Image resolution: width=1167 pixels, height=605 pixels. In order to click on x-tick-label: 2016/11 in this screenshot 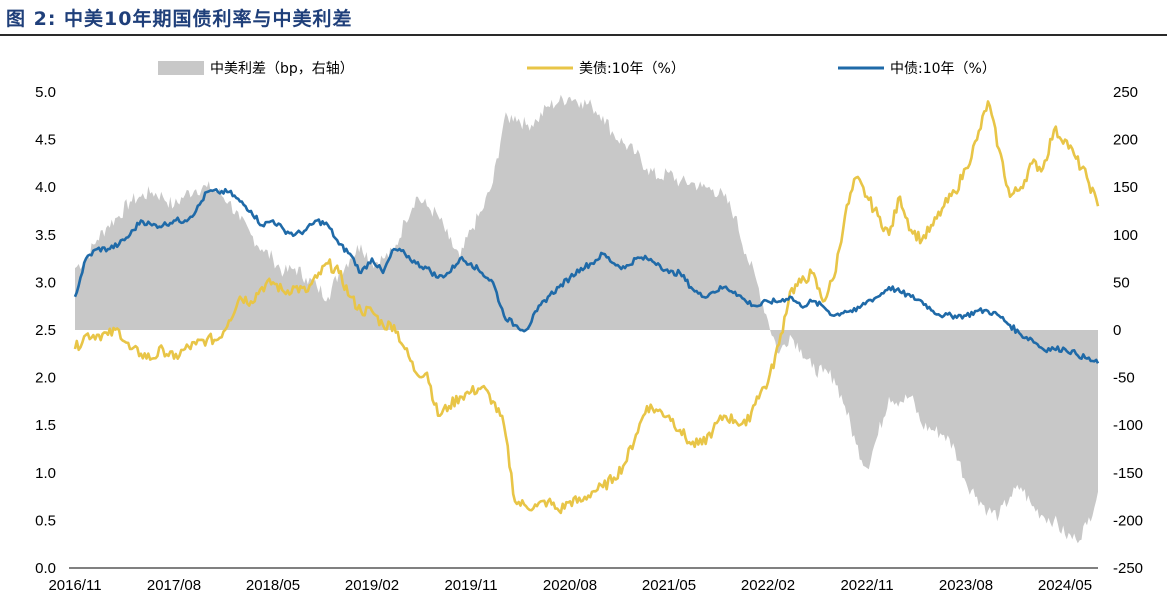, I will do `click(74, 585)`.